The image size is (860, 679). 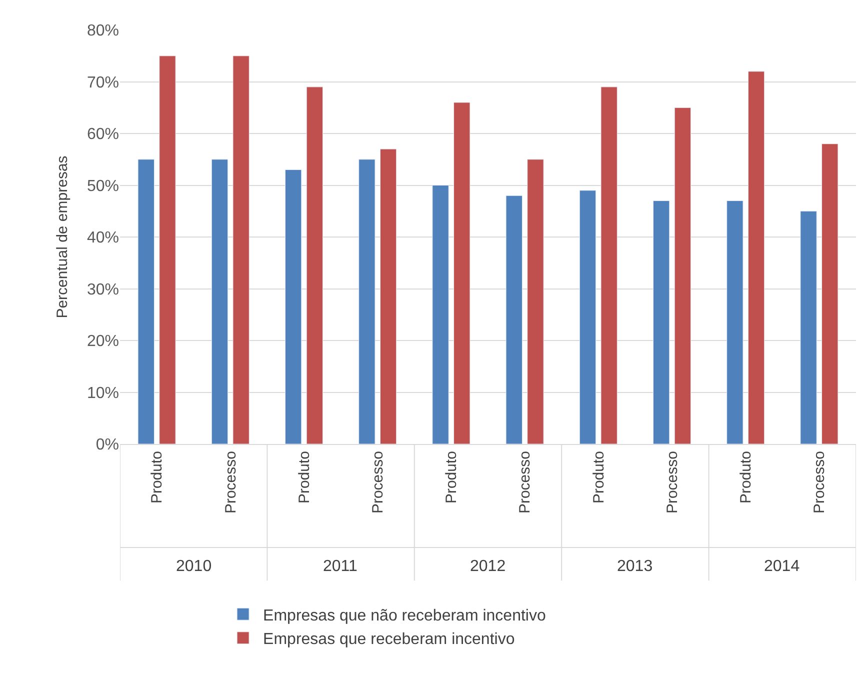 What do you see at coordinates (389, 639) in the screenshot?
I see `legend-label: Empresas que receberam incentivo` at bounding box center [389, 639].